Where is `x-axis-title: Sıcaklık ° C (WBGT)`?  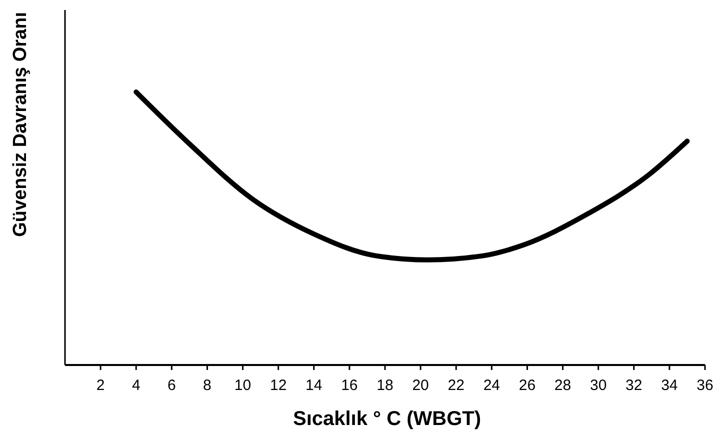 x-axis-title: Sıcaklık ° C (WBGT) is located at coordinates (387, 419).